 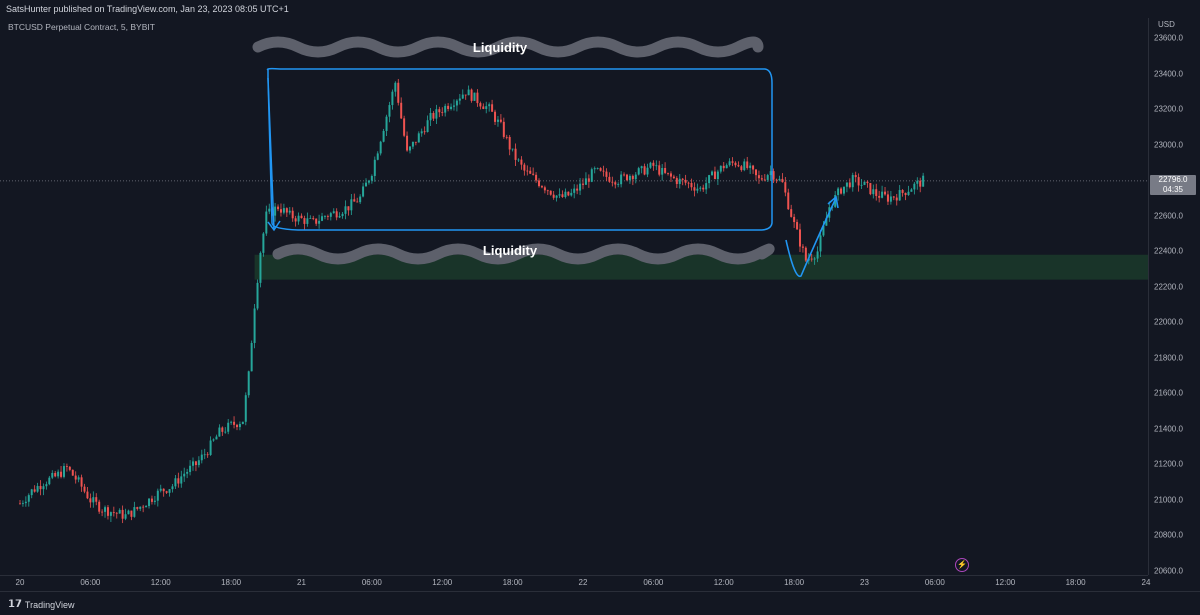 I want to click on price-axis, so click(x=1174, y=296).